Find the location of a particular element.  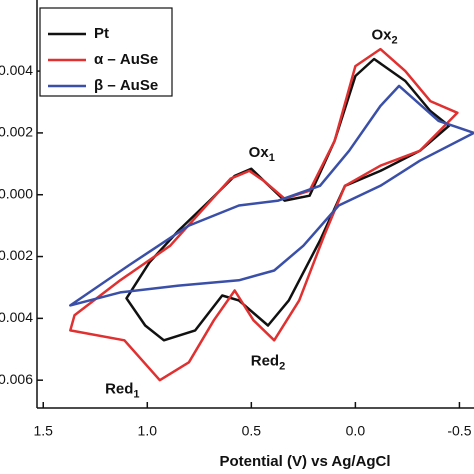

x-tick-label: 1.5 is located at coordinates (44, 431).